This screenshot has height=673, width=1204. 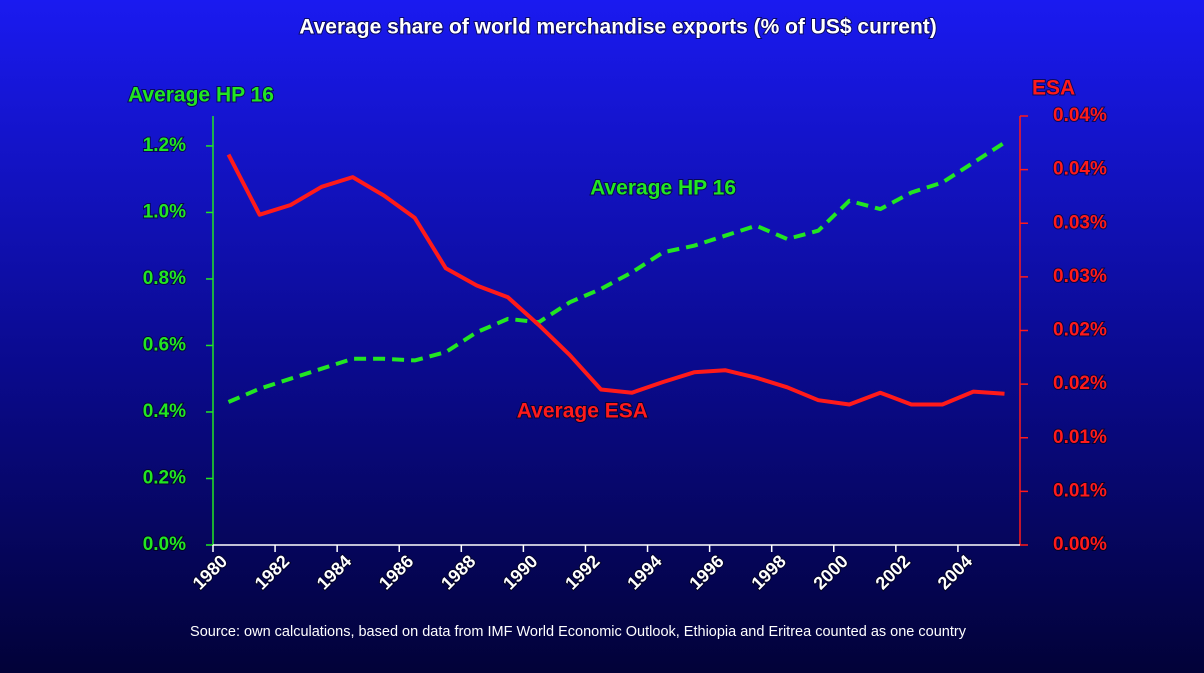 What do you see at coordinates (164, 478) in the screenshot?
I see `y-tick-label: 0.2%` at bounding box center [164, 478].